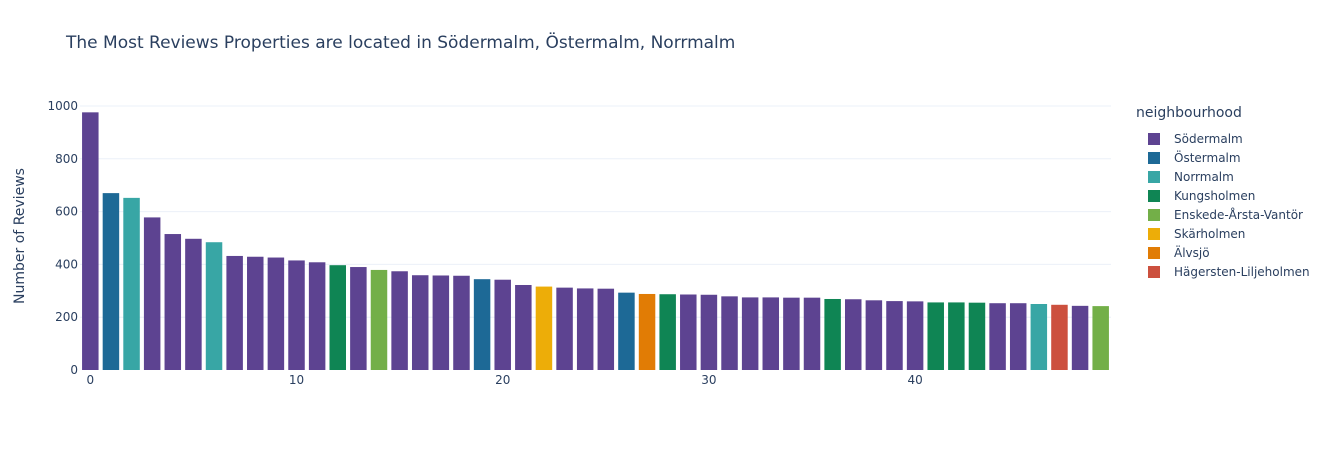 The image size is (1328, 450). Describe the element at coordinates (74, 370) in the screenshot. I see `y-tick-label: 0` at that location.